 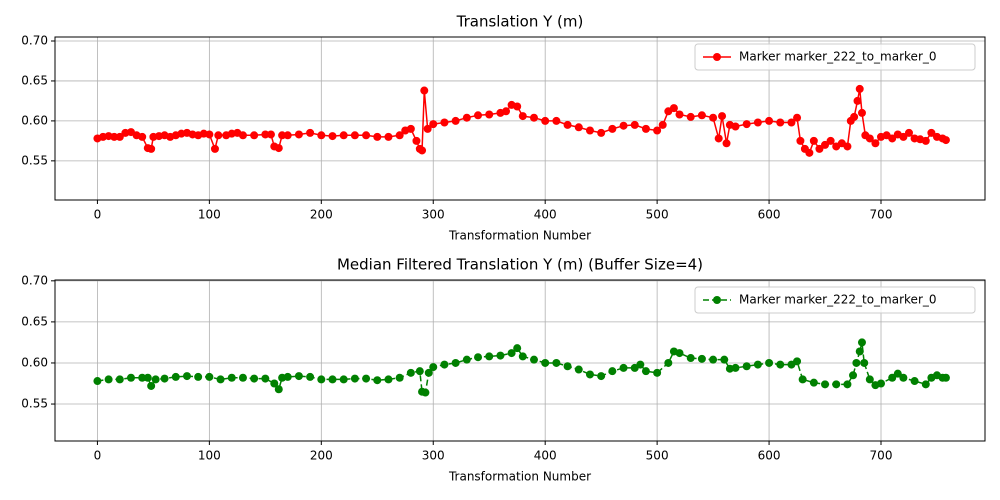 What do you see at coordinates (321, 456) in the screenshot?
I see `x-tick-label: 200` at bounding box center [321, 456].